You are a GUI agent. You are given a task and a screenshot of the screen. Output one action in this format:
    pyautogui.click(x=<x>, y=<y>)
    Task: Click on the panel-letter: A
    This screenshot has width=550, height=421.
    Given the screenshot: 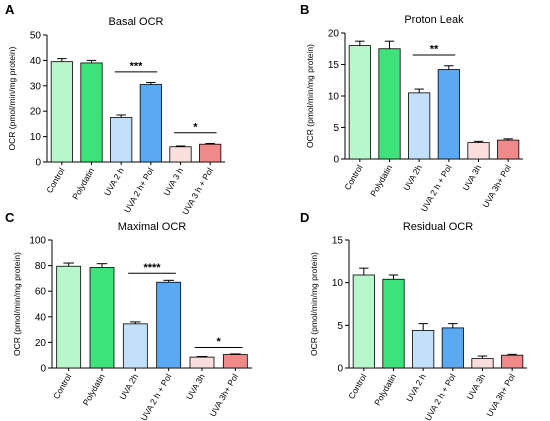 What is the action you would take?
    pyautogui.click(x=10, y=9)
    